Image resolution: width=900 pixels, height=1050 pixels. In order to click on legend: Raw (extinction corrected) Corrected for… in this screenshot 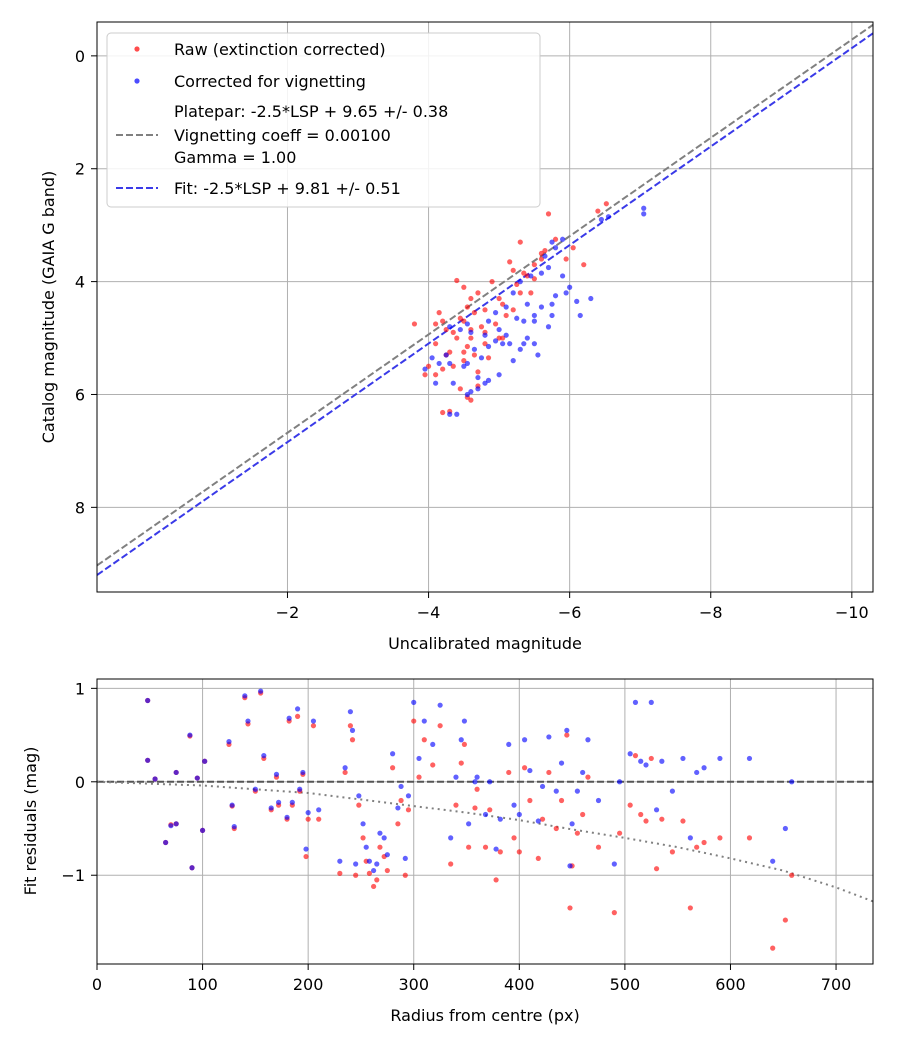, I will do `click(323, 120)`.